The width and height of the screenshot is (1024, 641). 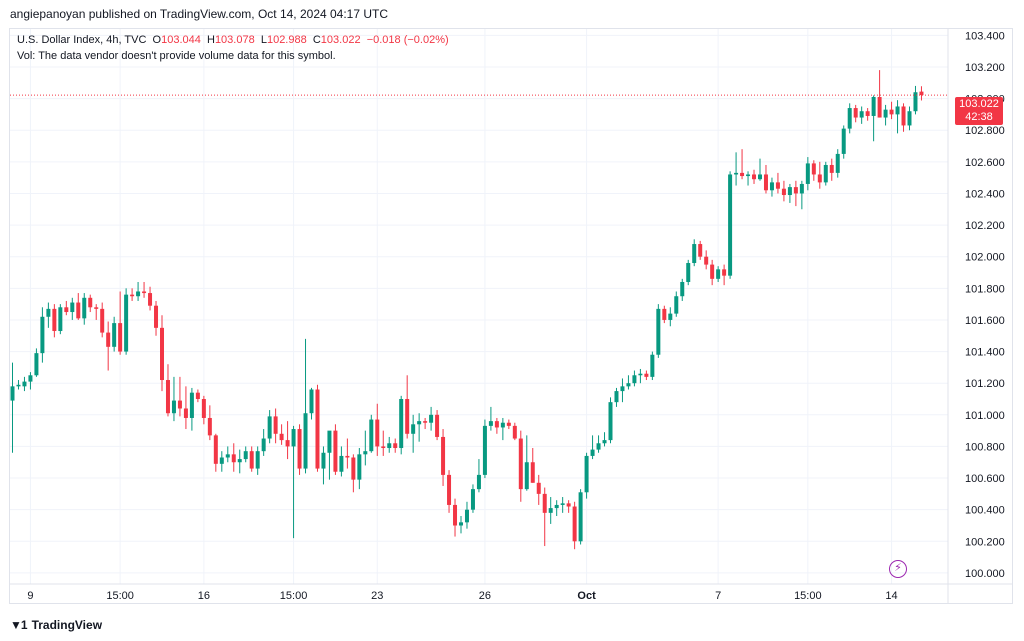 What do you see at coordinates (204, 596) in the screenshot?
I see `x-tick-label: 16` at bounding box center [204, 596].